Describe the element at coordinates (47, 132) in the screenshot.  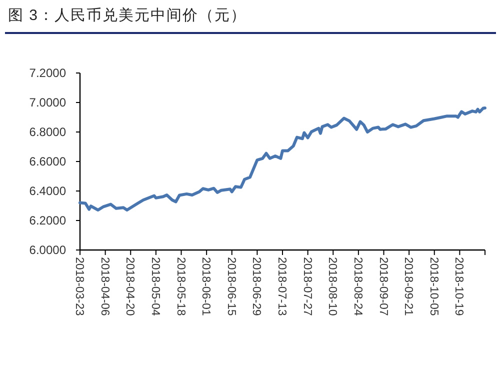
I see `y-tick-label: 6.8000` at that location.